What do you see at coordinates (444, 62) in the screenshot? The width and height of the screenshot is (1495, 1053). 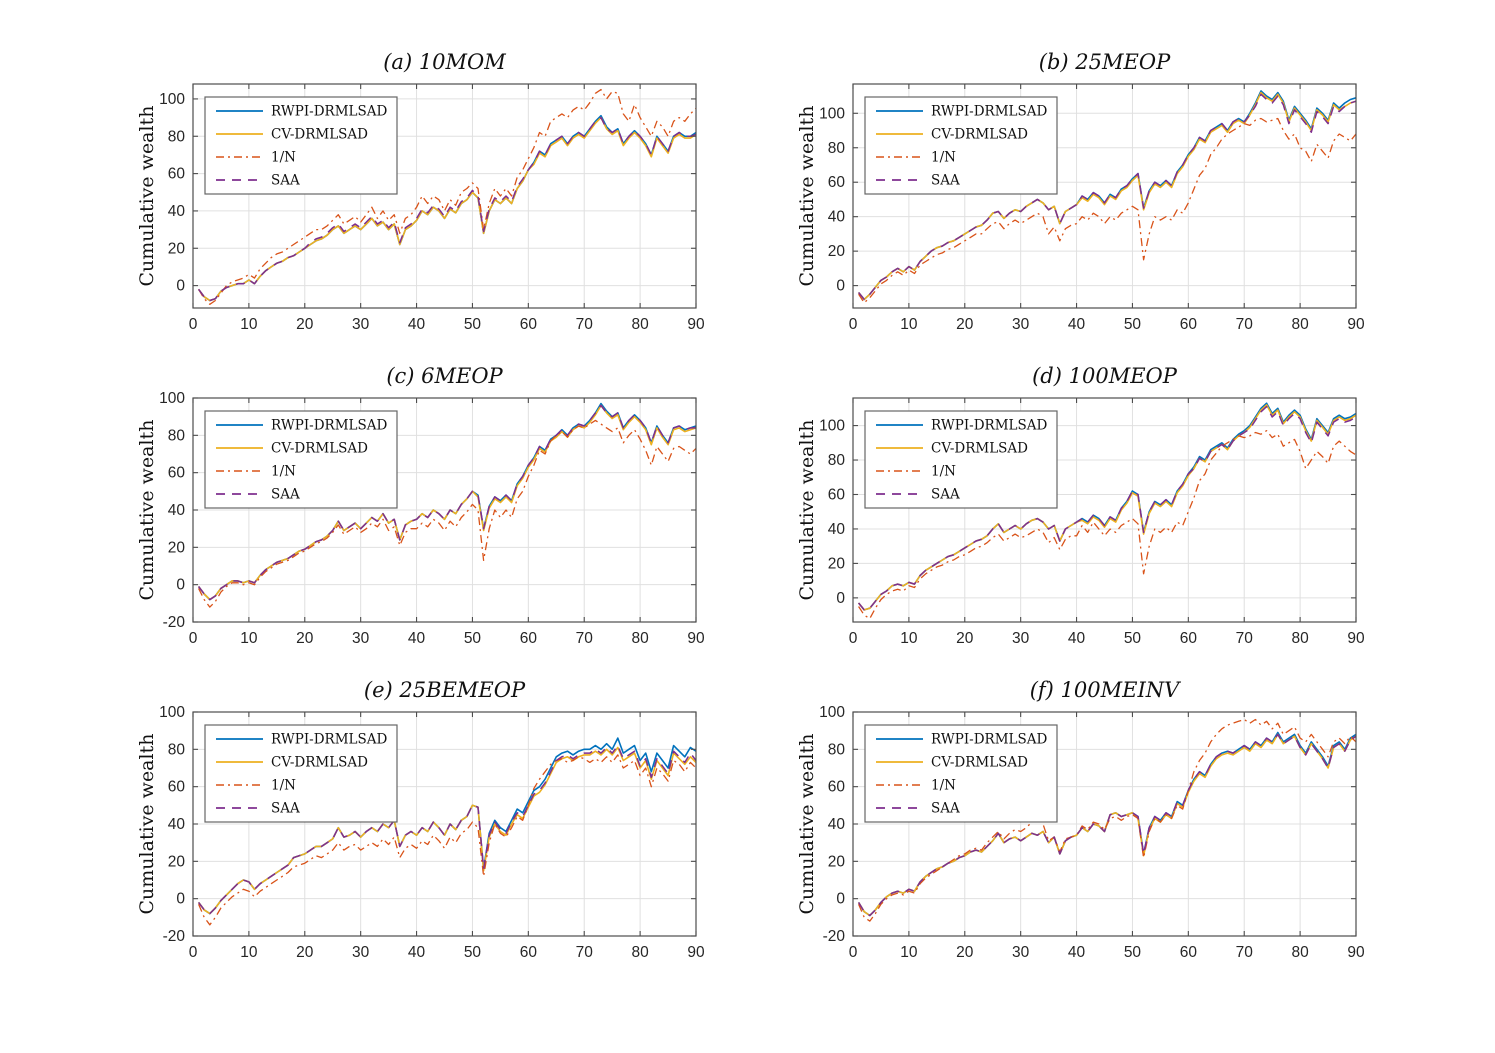 I see `panel-a-title: (a) 10MOM` at bounding box center [444, 62].